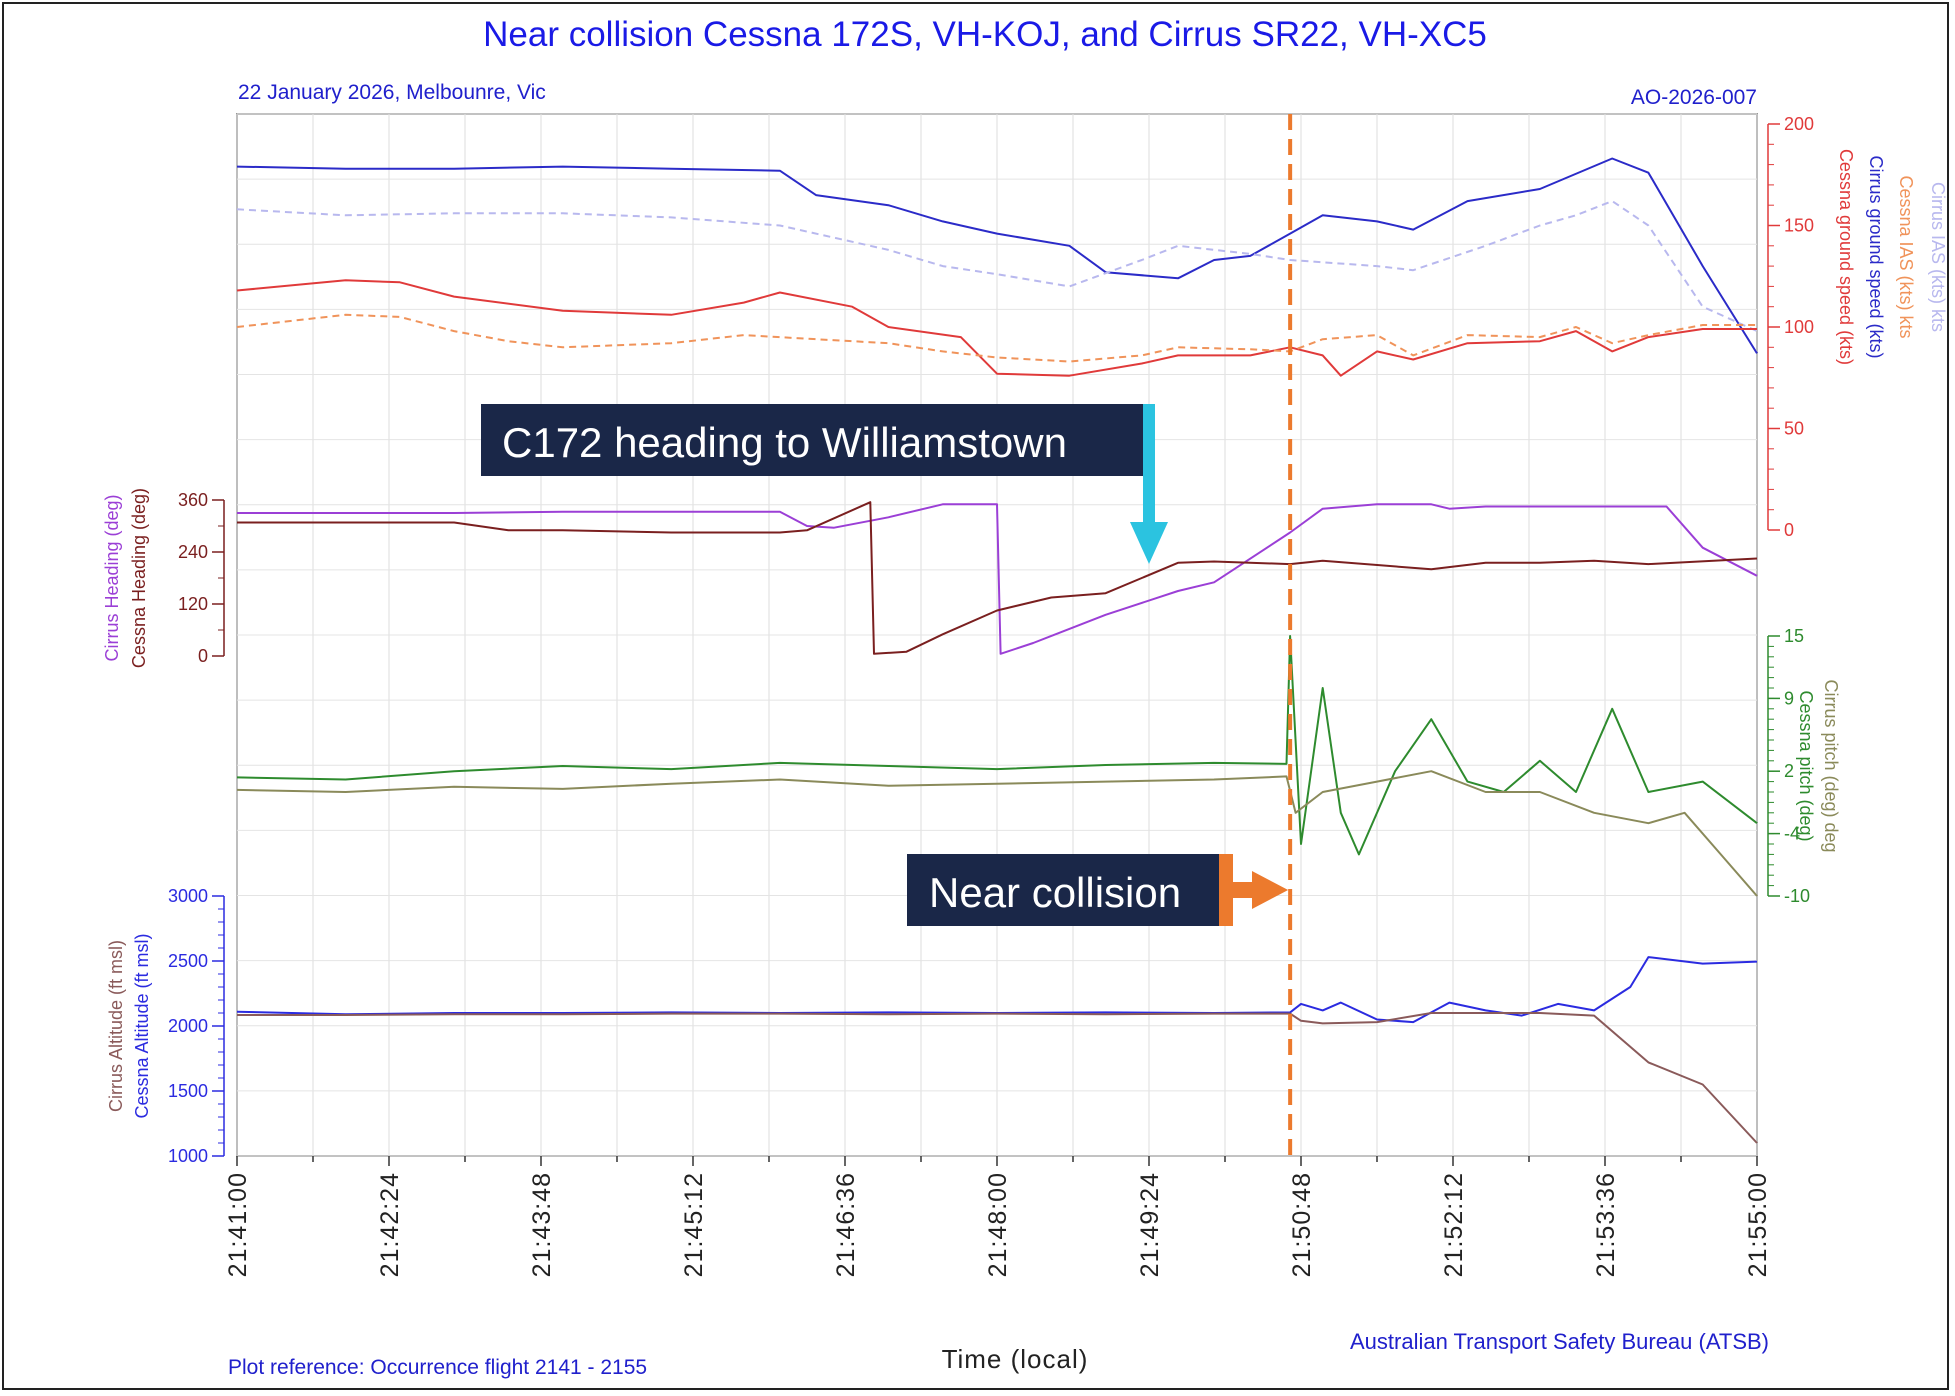 Image resolution: width=1955 pixels, height=1396 pixels. I want to click on pitch-tick-label: 9, so click(1789, 698).